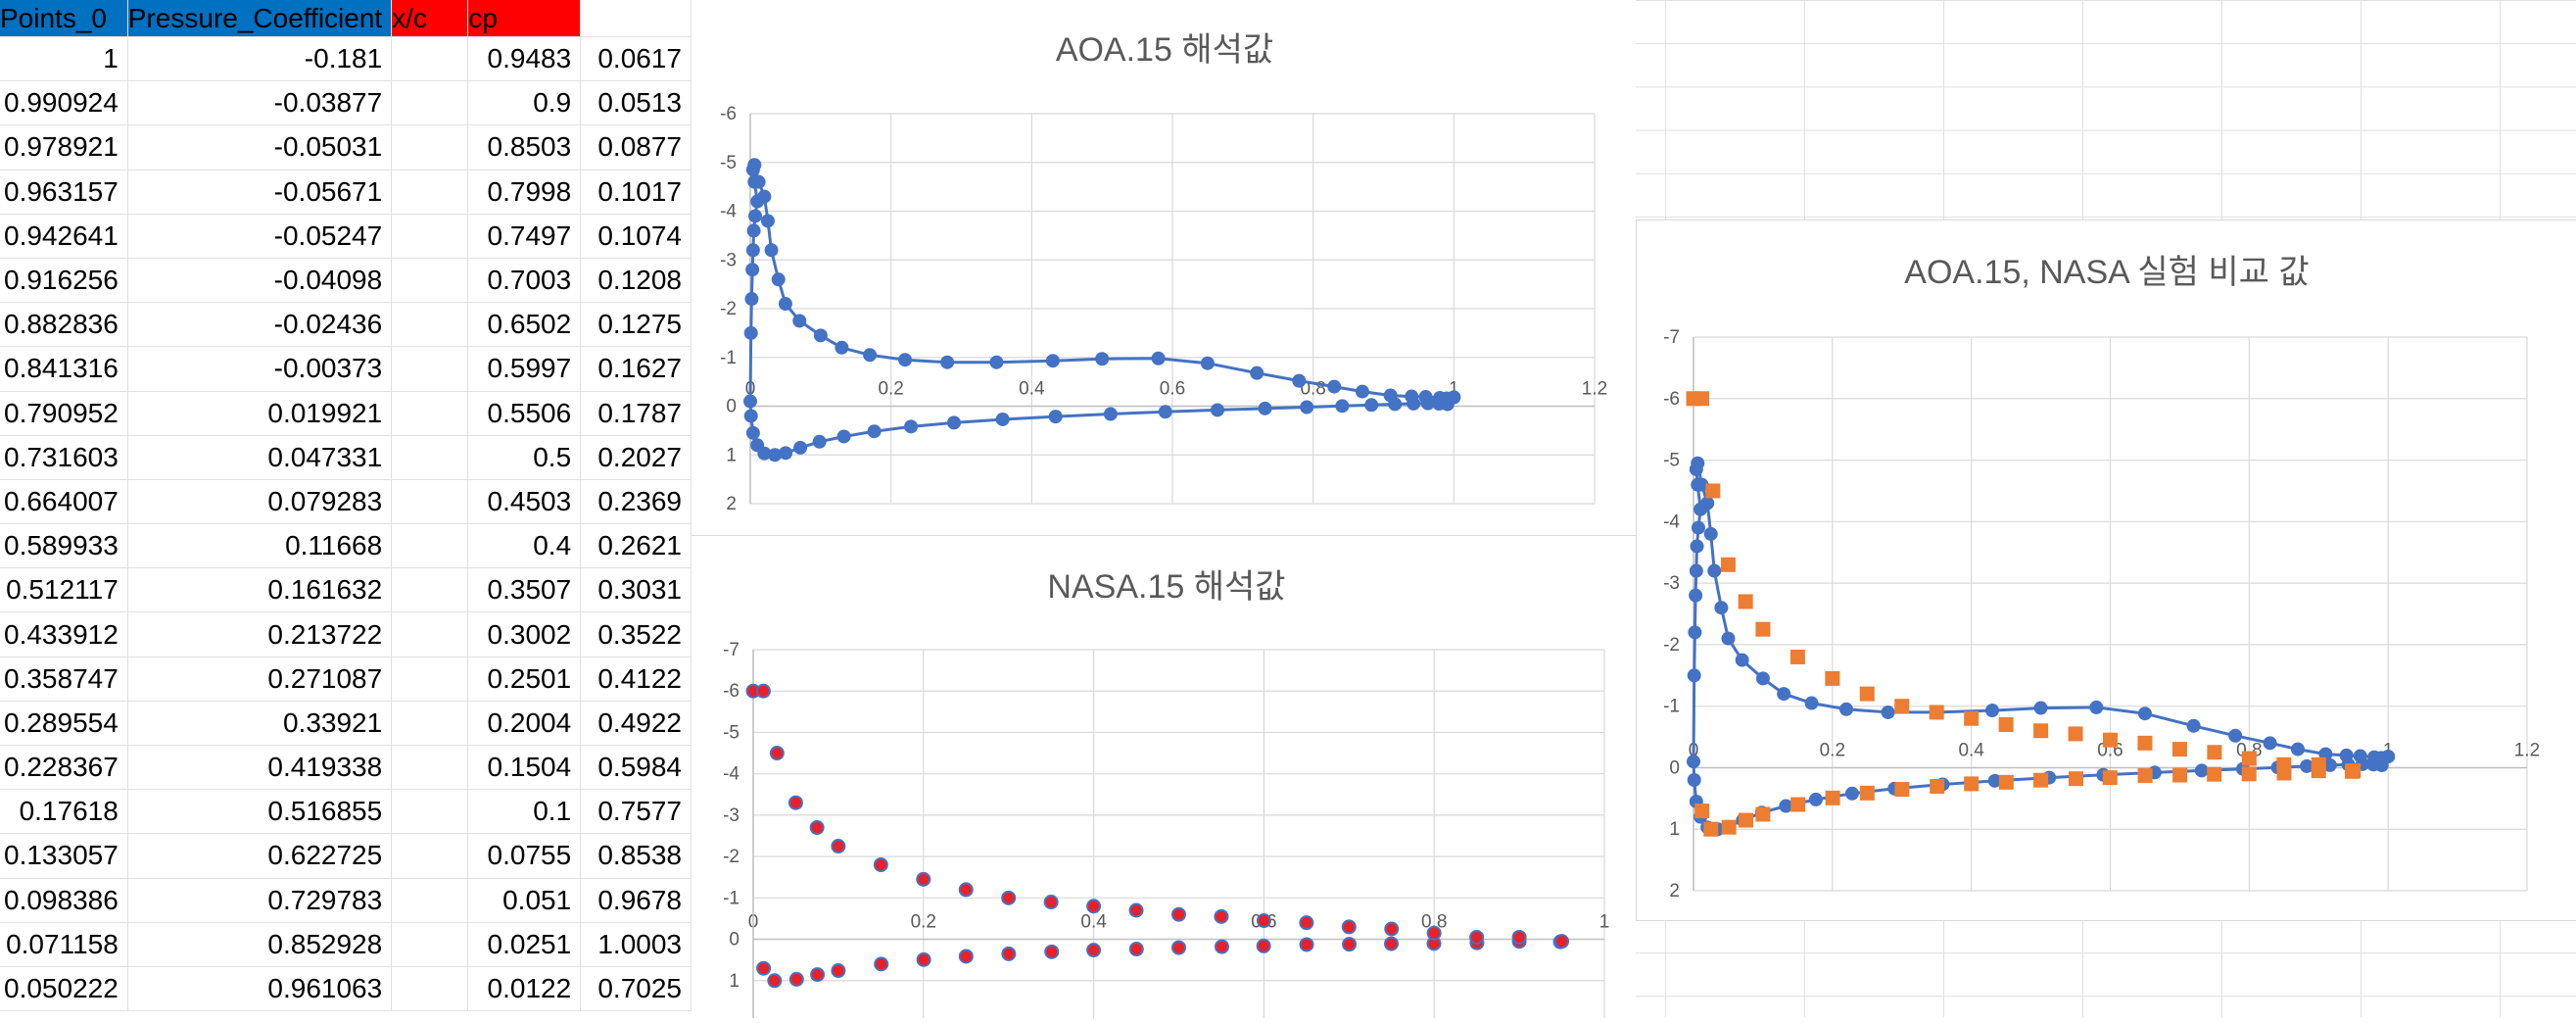 This screenshot has height=1023, width=2576. Describe the element at coordinates (64, 192) in the screenshot. I see `table-cell: 0.963157` at that location.